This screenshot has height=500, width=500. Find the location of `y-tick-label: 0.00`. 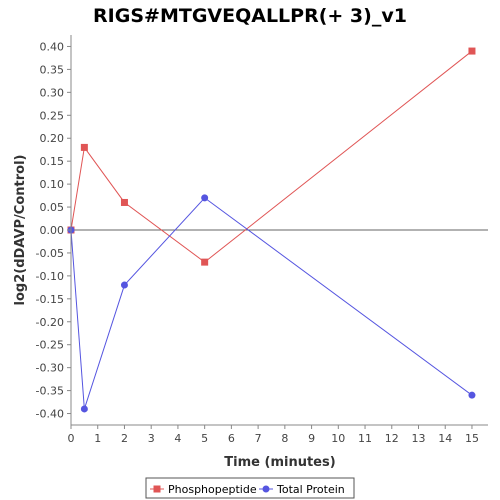

y-tick-label: 0.00 is located at coordinates (52, 230).